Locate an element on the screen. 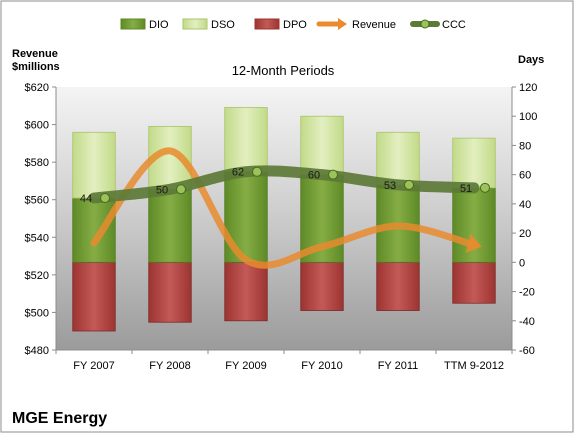  legend-label-dso: DSO is located at coordinates (223, 25).